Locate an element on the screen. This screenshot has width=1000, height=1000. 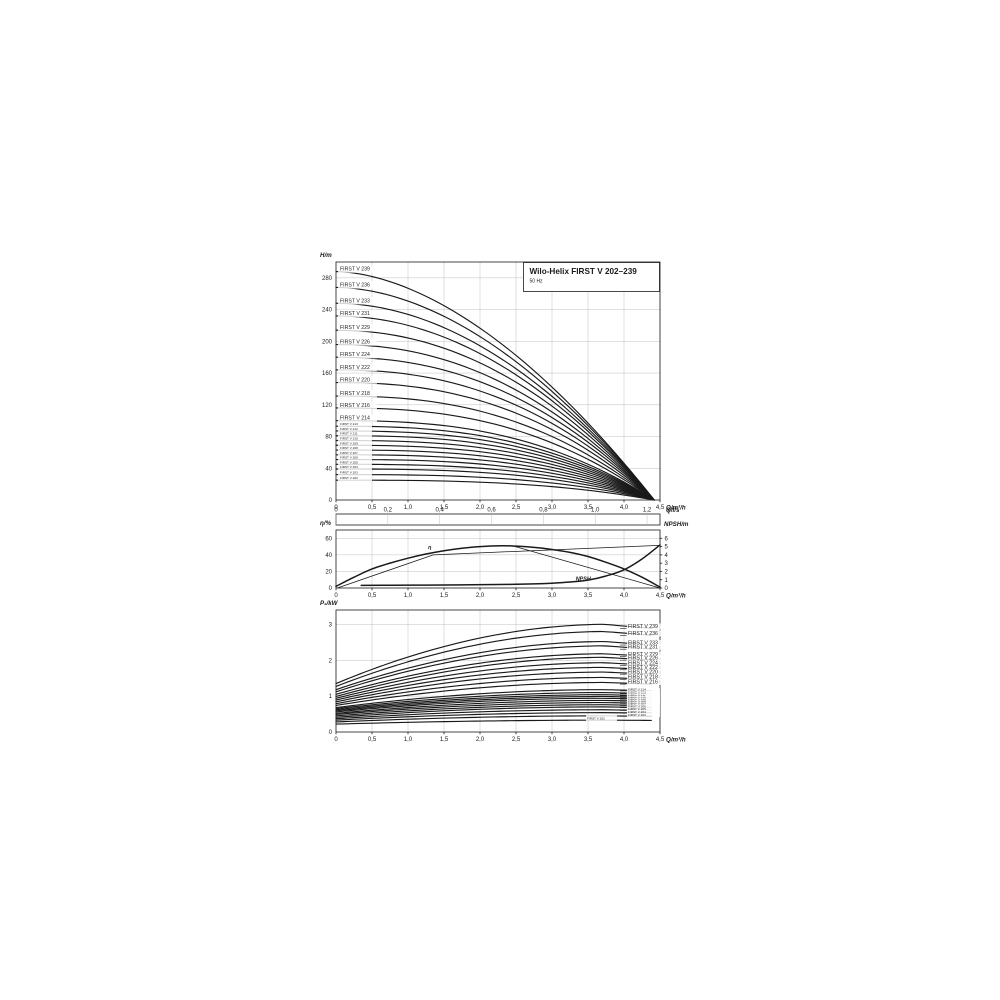
power-curve-label: FIRST V 207 is located at coordinates (637, 704).